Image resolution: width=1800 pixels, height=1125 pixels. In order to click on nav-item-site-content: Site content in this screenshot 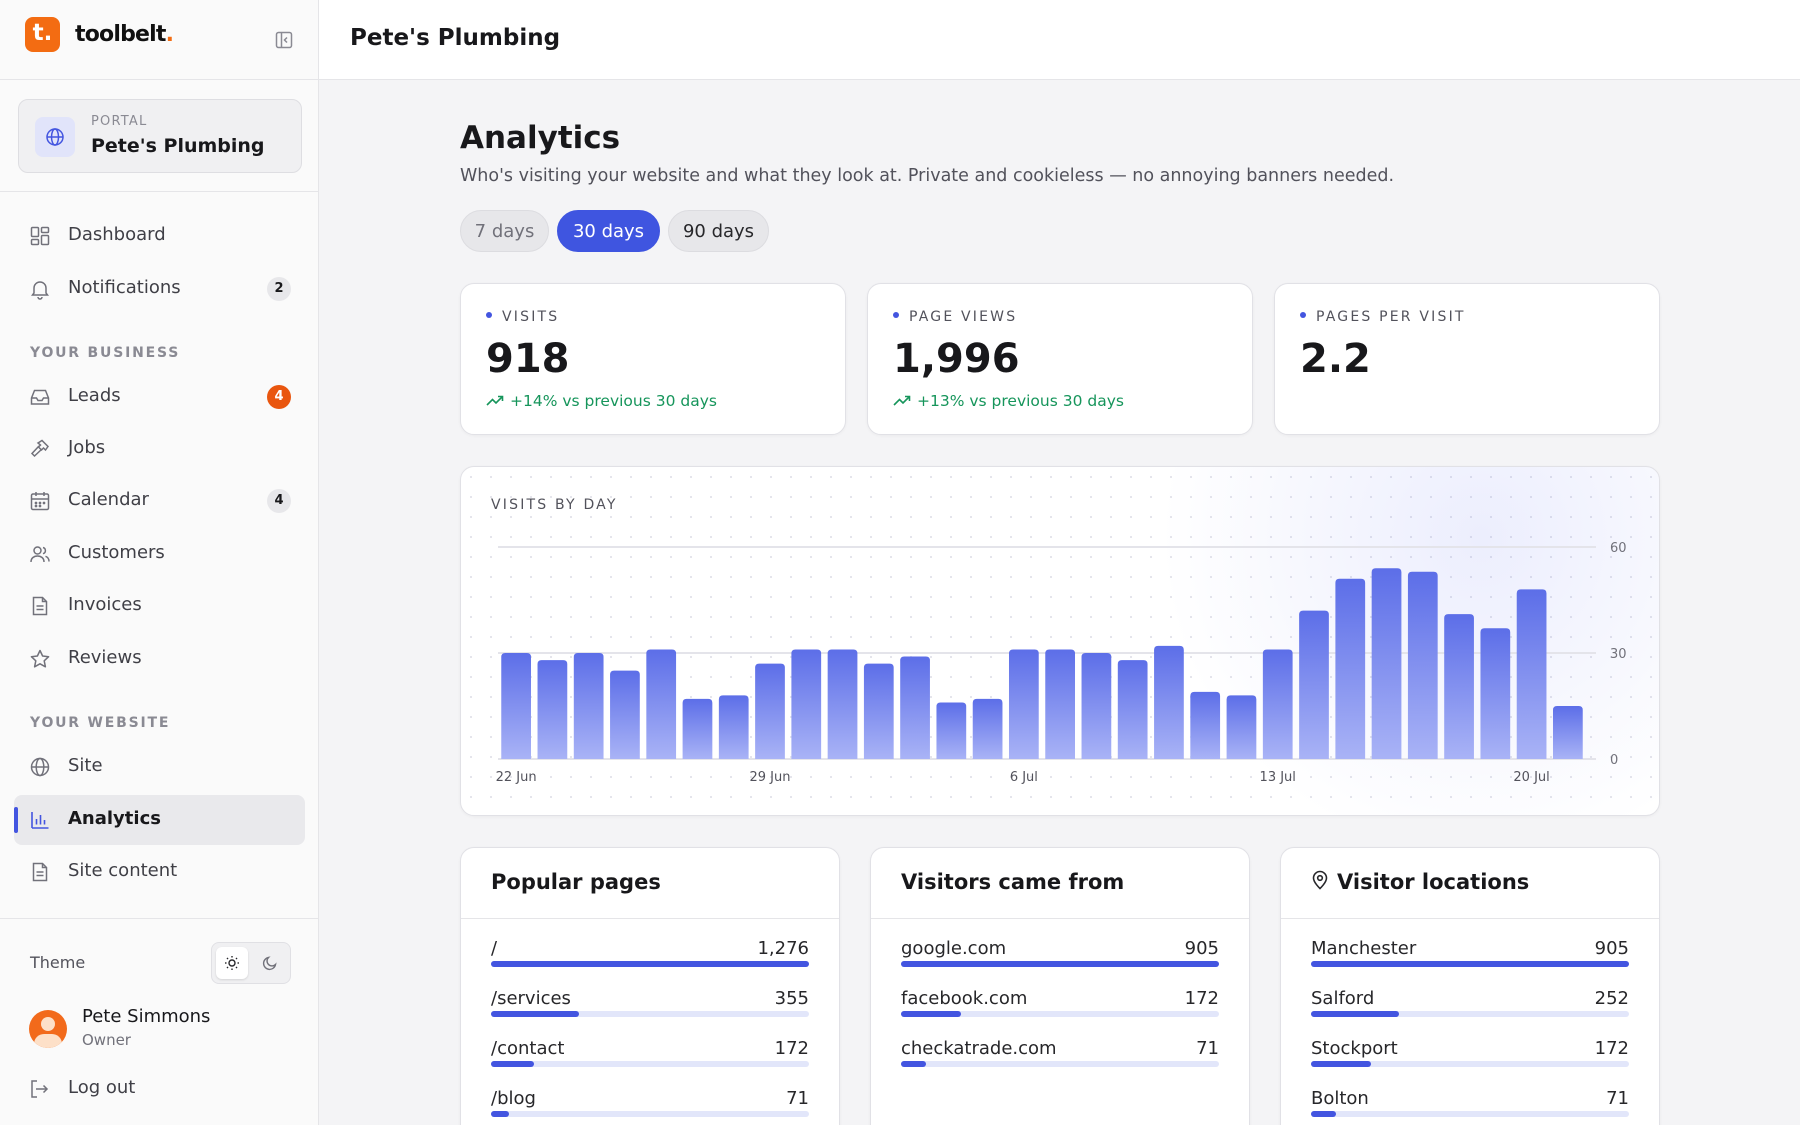, I will do `click(159, 872)`.